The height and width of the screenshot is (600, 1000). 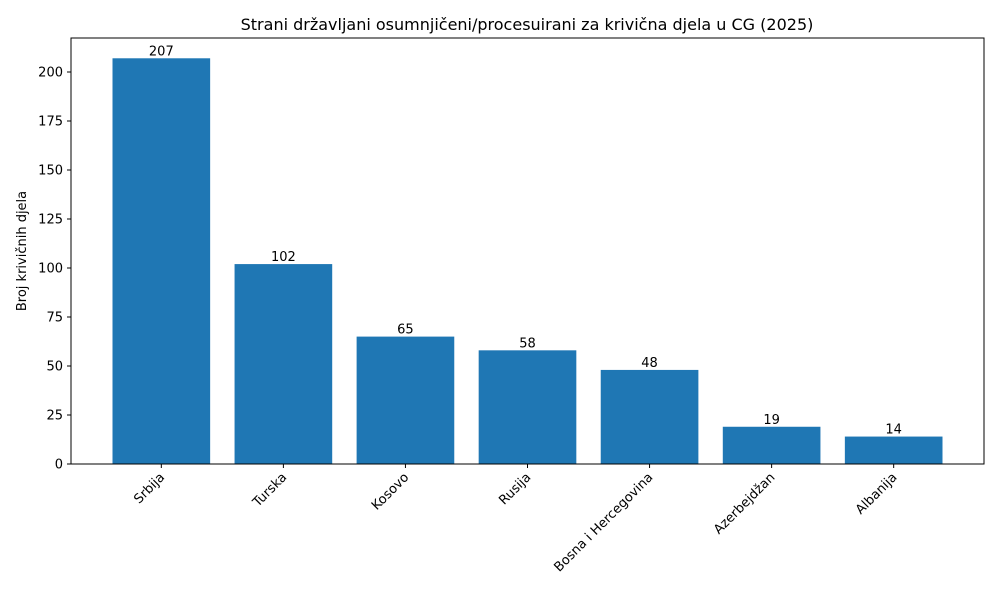 What do you see at coordinates (50, 73) in the screenshot?
I see `y-tick-label: 200` at bounding box center [50, 73].